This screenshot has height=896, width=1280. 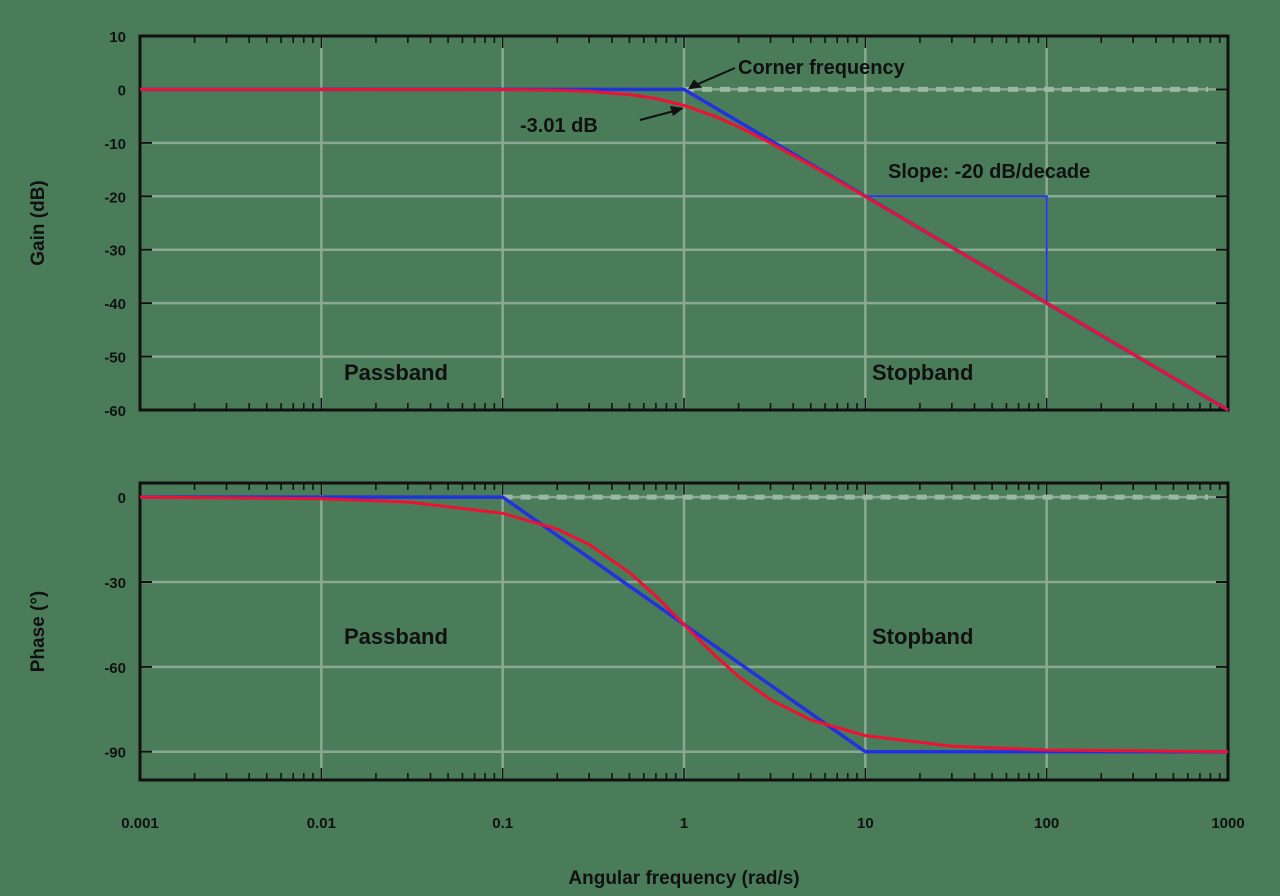 I want to click on slope-triangle, so click(x=956, y=249).